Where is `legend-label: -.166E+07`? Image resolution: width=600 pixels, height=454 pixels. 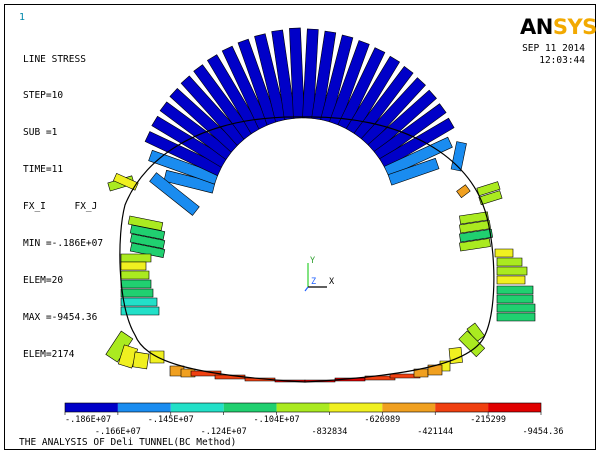 legend-label: -.166E+07 is located at coordinates (118, 432).